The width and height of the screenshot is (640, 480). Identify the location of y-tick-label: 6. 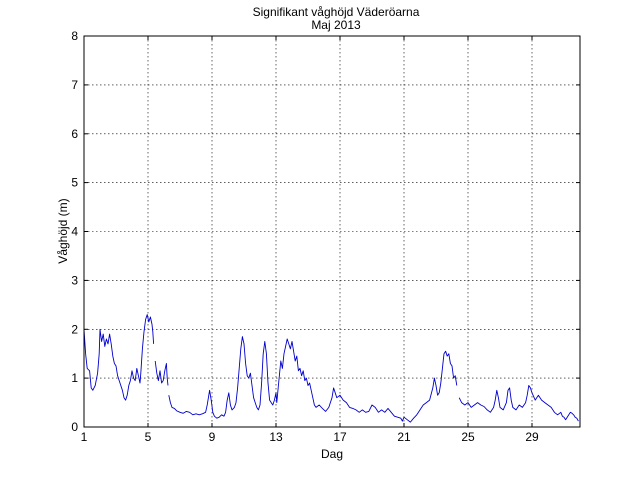
(74, 134).